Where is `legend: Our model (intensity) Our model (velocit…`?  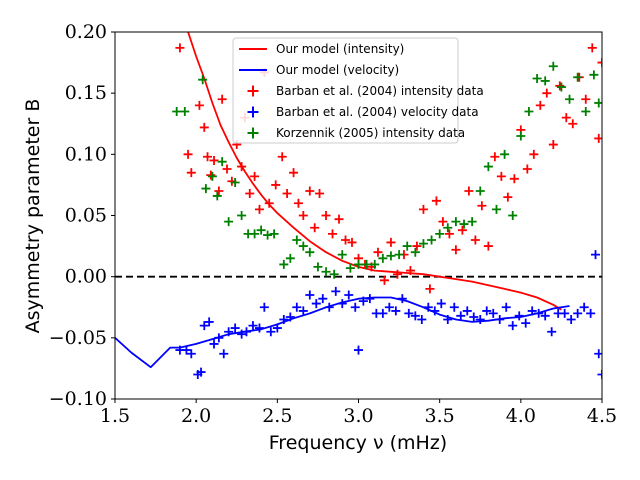 legend: Our model (intensity) Our model (velocit… is located at coordinates (358, 90).